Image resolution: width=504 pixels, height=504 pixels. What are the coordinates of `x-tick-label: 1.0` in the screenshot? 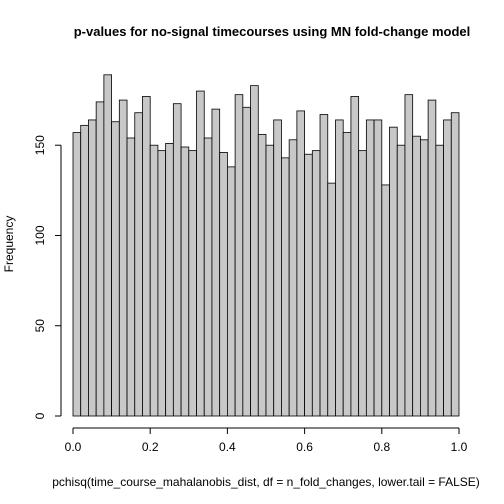 It's located at (459, 447).